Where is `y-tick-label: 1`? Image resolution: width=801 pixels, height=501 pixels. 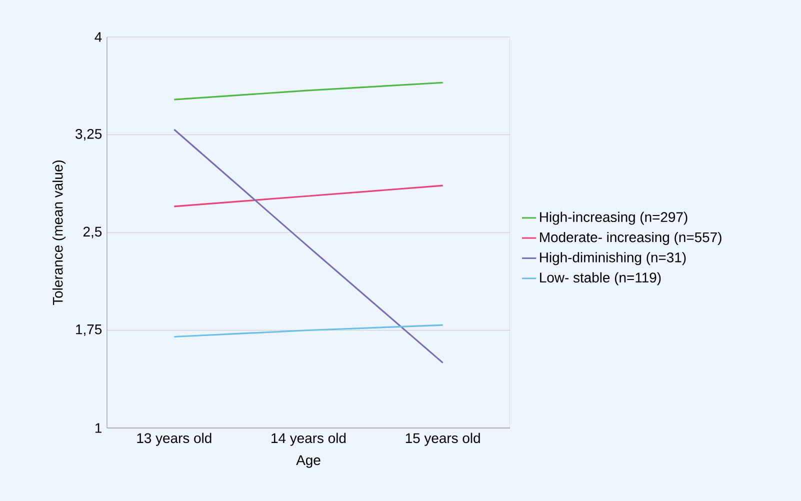 y-tick-label: 1 is located at coordinates (98, 428).